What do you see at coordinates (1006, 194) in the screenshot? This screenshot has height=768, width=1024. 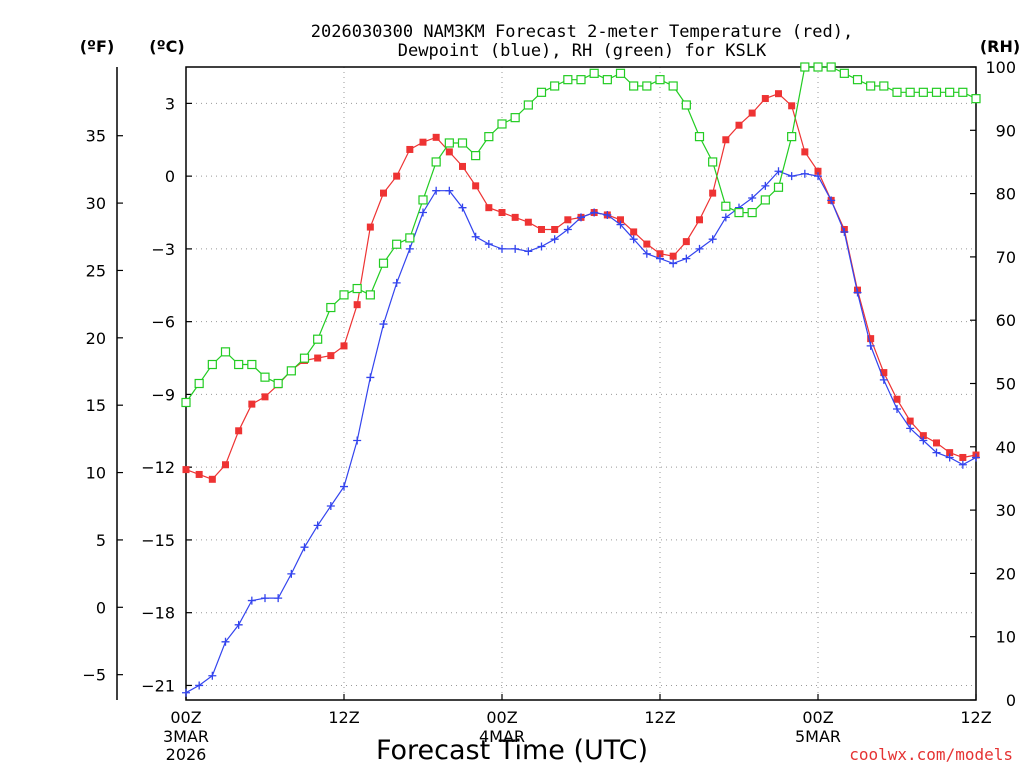 I see `rh-tick-label: 80` at bounding box center [1006, 194].